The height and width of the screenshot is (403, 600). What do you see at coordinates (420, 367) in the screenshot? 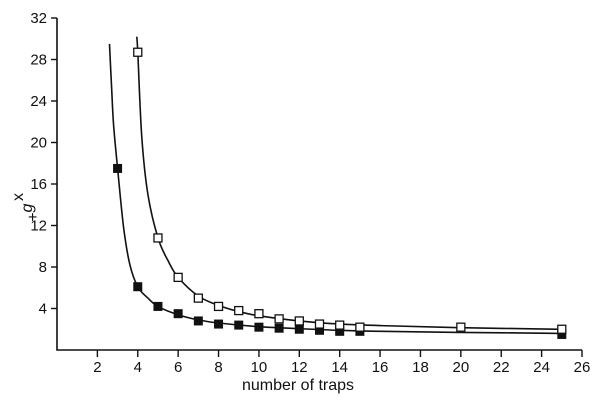
I see `x-tick-label: 18` at bounding box center [420, 367].